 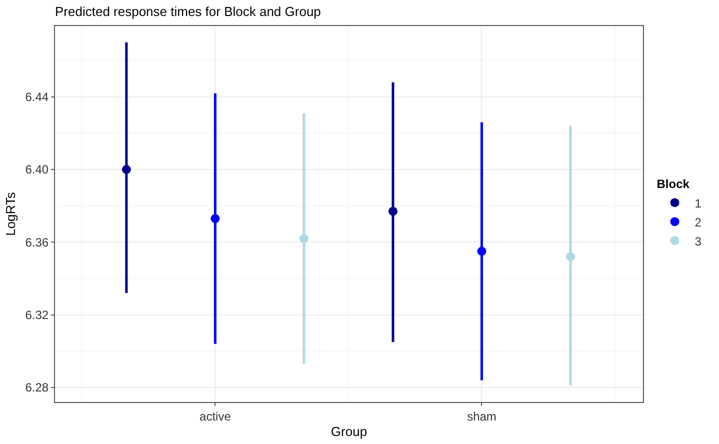 What do you see at coordinates (349, 431) in the screenshot?
I see `x-axis-title: Group` at bounding box center [349, 431].